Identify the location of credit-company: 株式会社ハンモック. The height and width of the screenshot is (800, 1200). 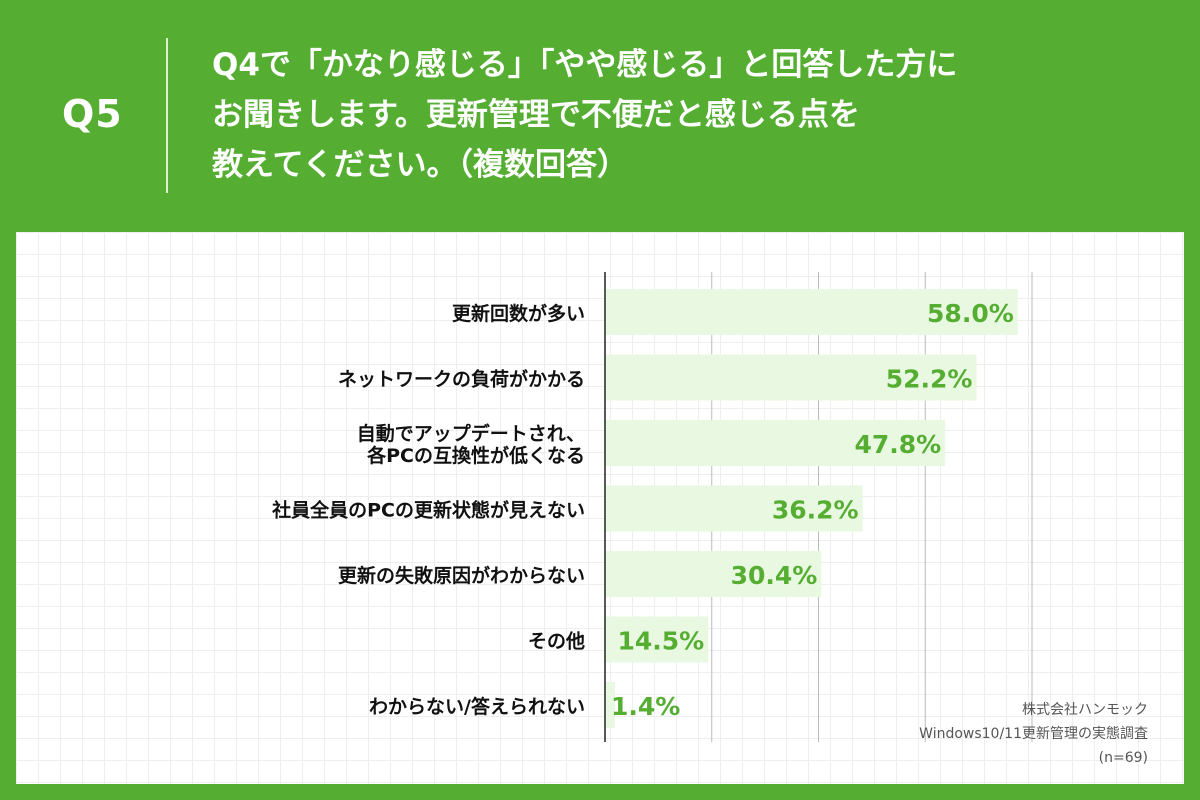
(1085, 710).